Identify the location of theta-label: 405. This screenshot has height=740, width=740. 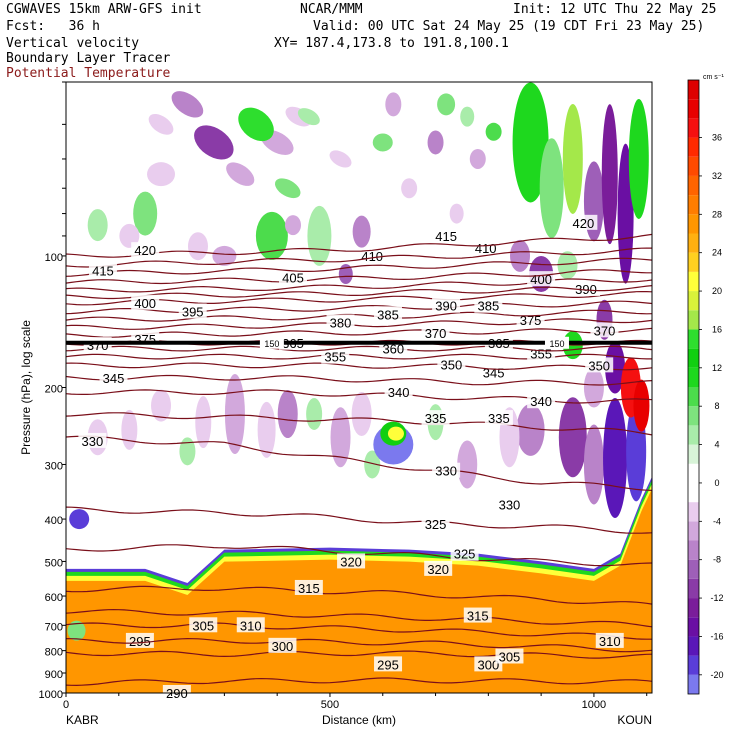
(293, 277).